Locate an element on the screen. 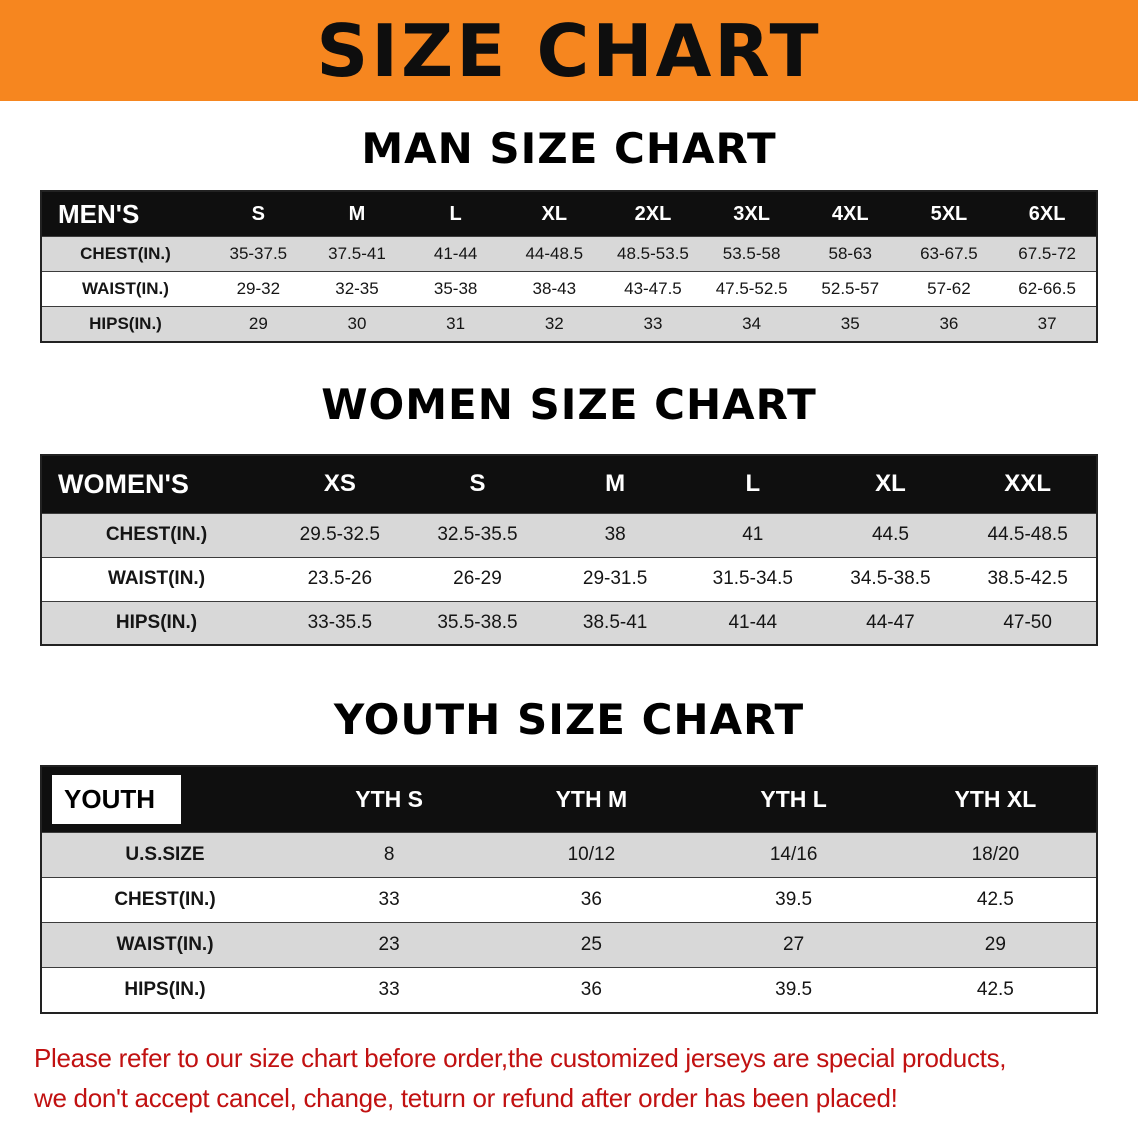 The image size is (1138, 1132). size-value-cell: 25 is located at coordinates (591, 945).